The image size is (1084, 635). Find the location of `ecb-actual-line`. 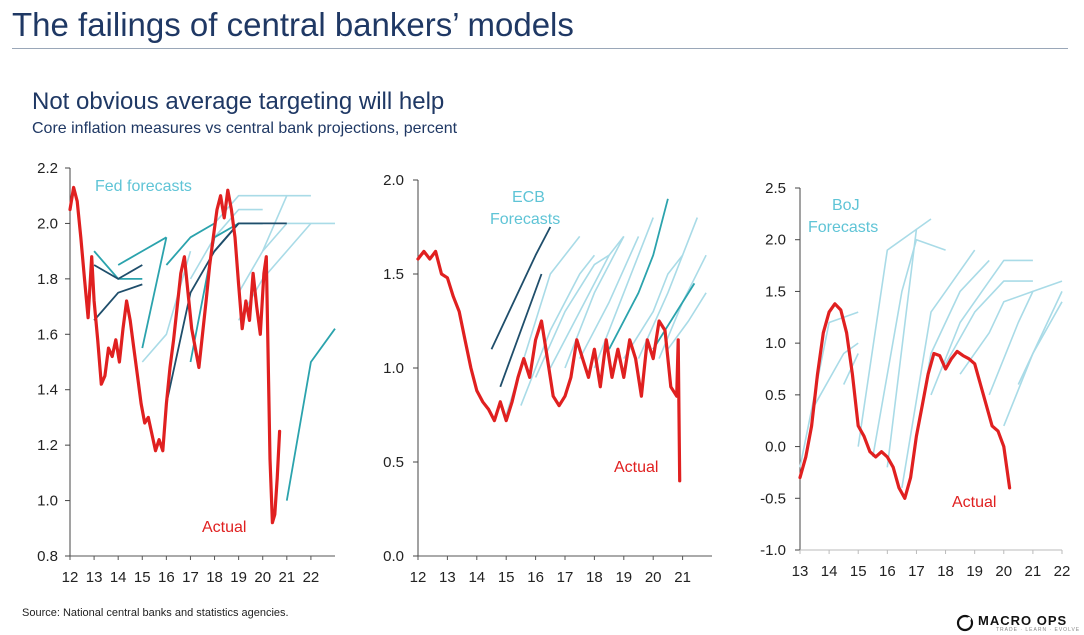

ecb-actual-line is located at coordinates (549, 366).